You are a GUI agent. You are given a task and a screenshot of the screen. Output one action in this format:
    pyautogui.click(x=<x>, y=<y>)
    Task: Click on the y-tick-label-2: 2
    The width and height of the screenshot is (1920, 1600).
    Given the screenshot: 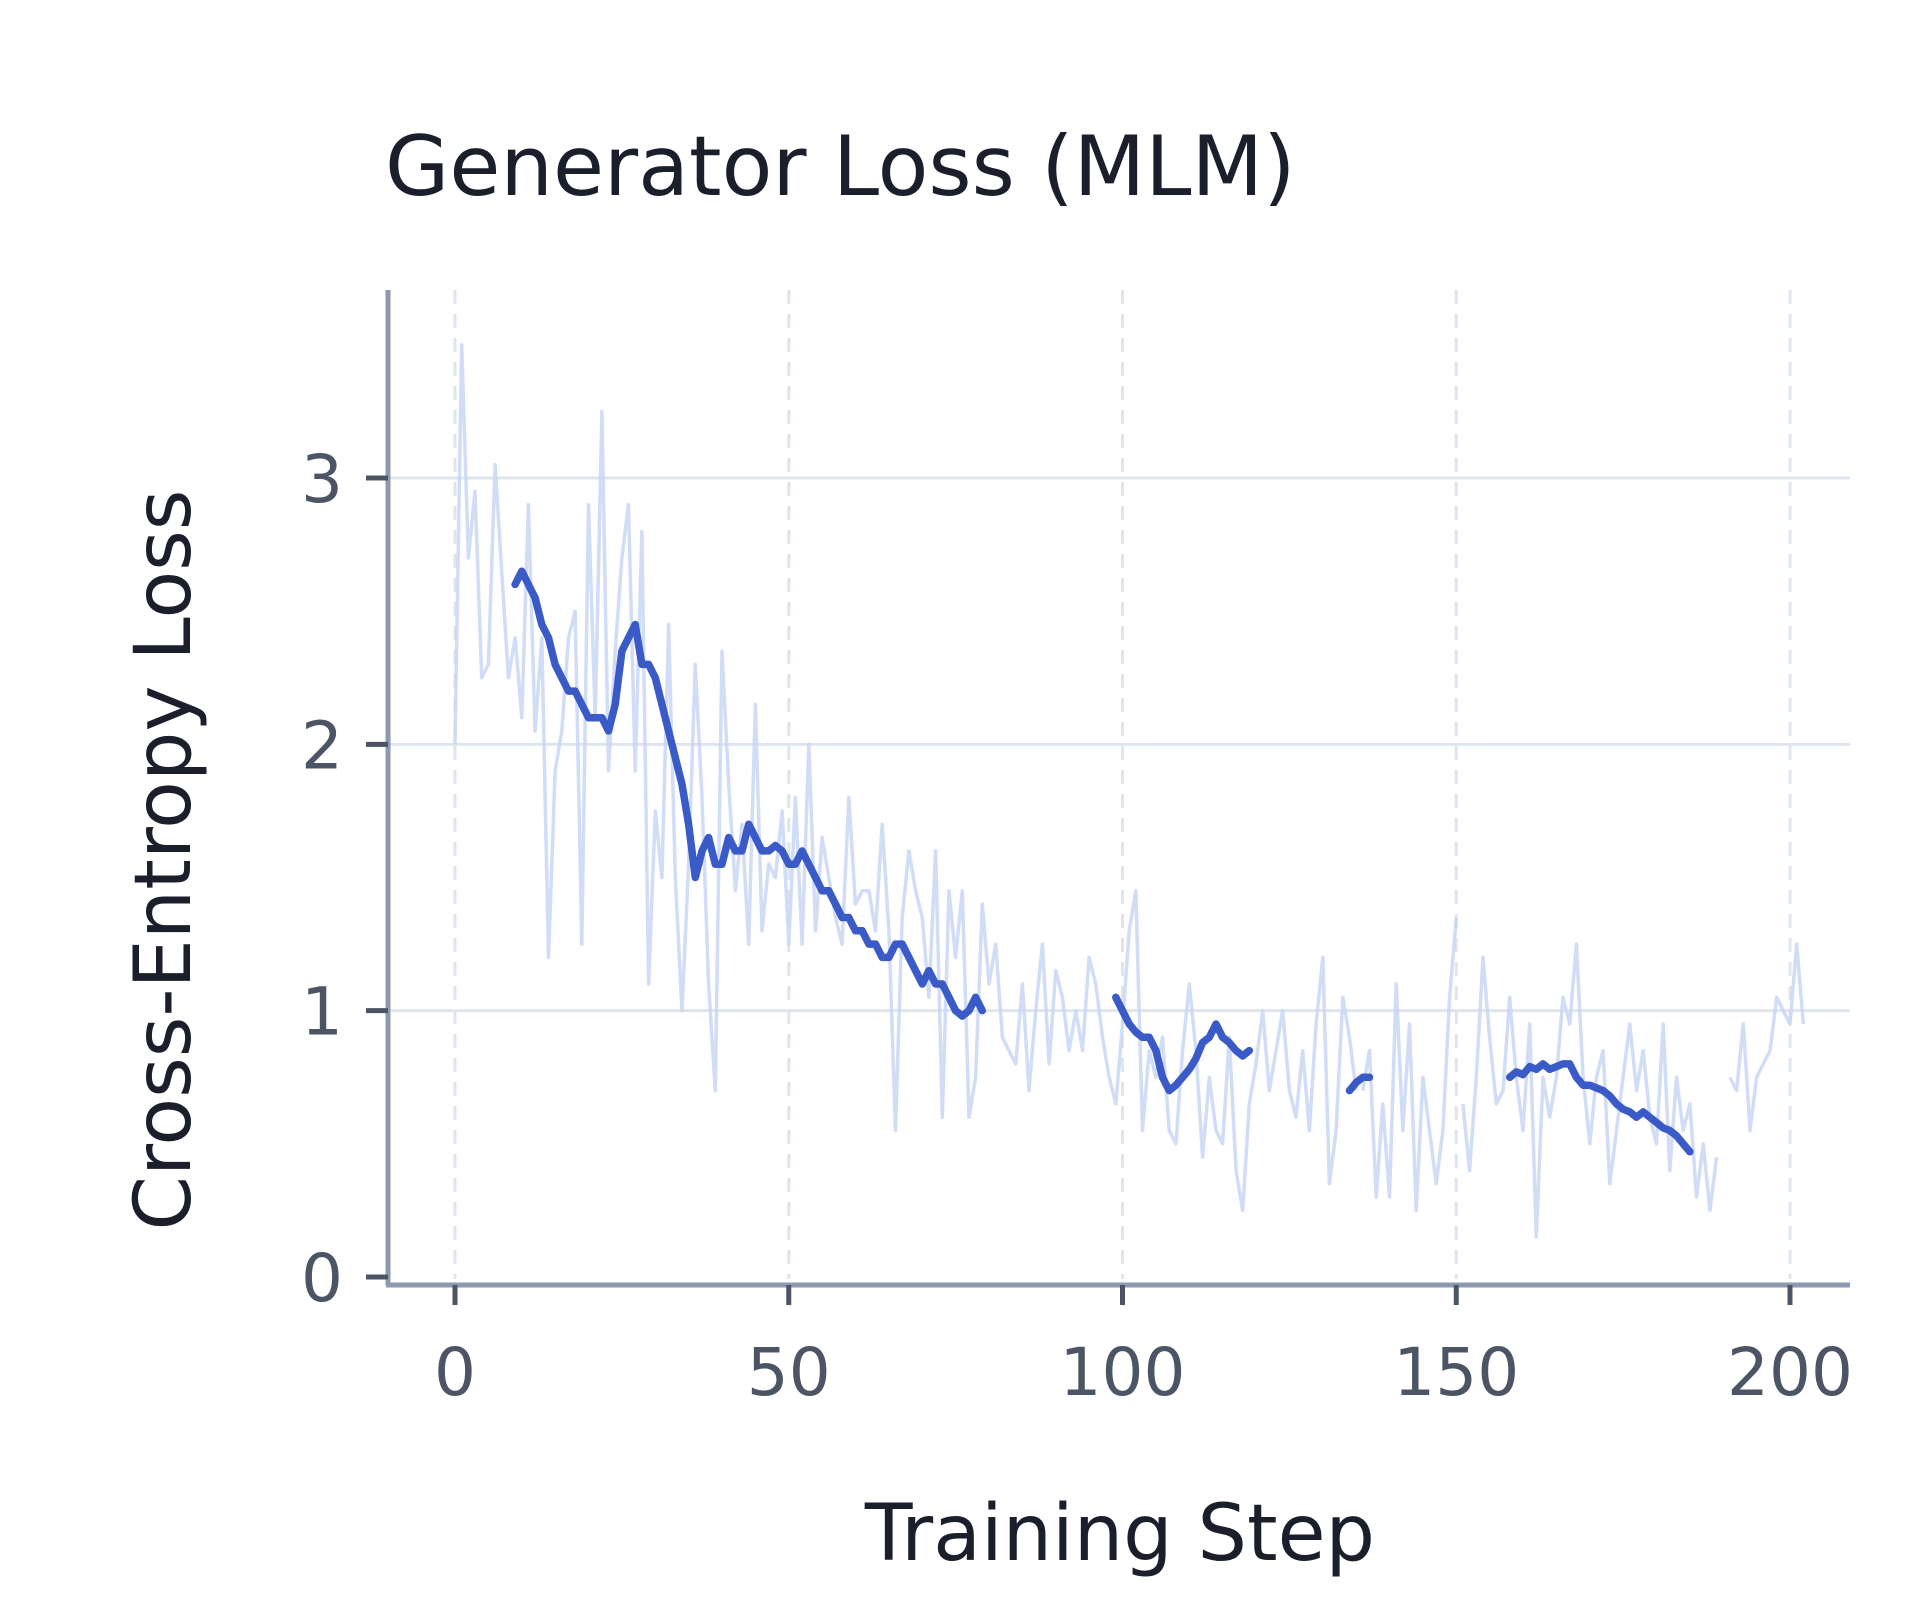 What is the action you would take?
    pyautogui.click(x=322, y=745)
    